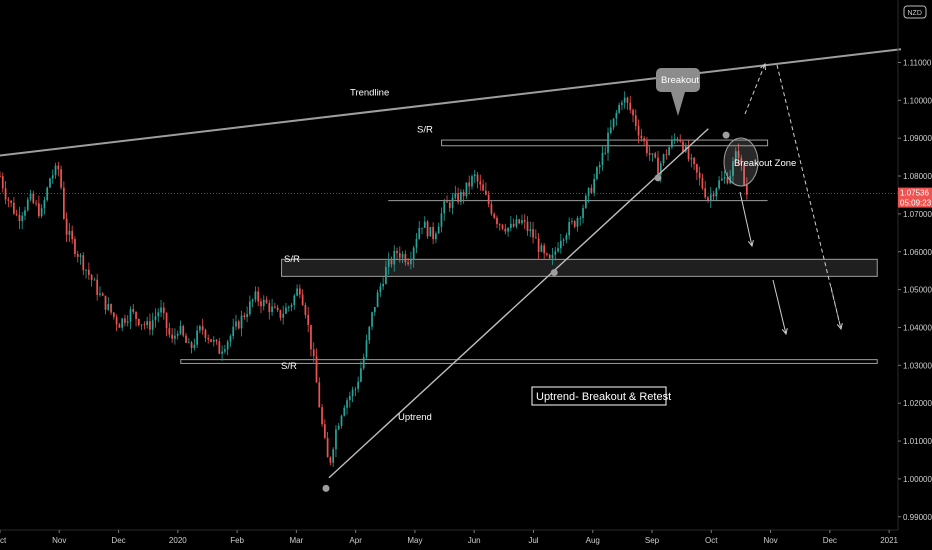 Image resolution: width=932 pixels, height=550 pixels. Describe the element at coordinates (678, 104) in the screenshot. I see `breakout-callout-pointer` at that location.